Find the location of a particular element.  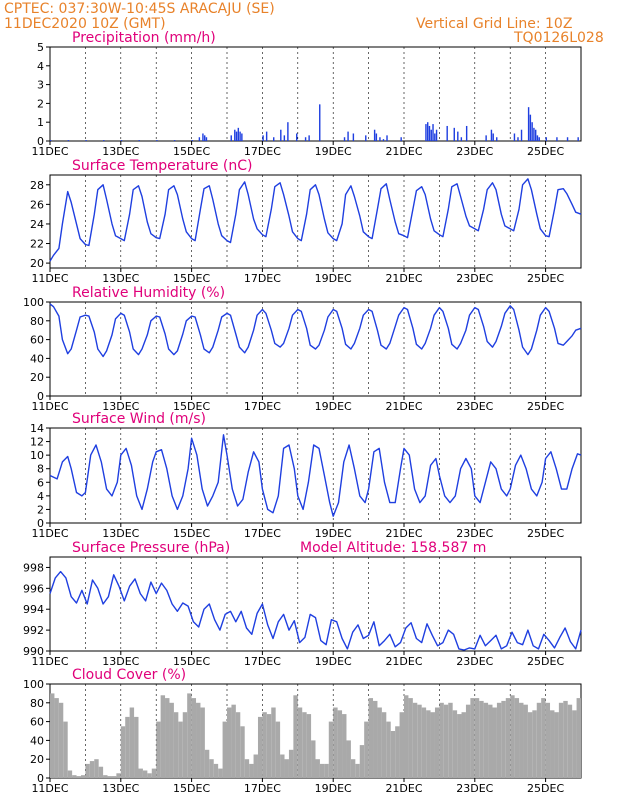

cloud-xtick-label: 13DEC is located at coordinates (120, 788).